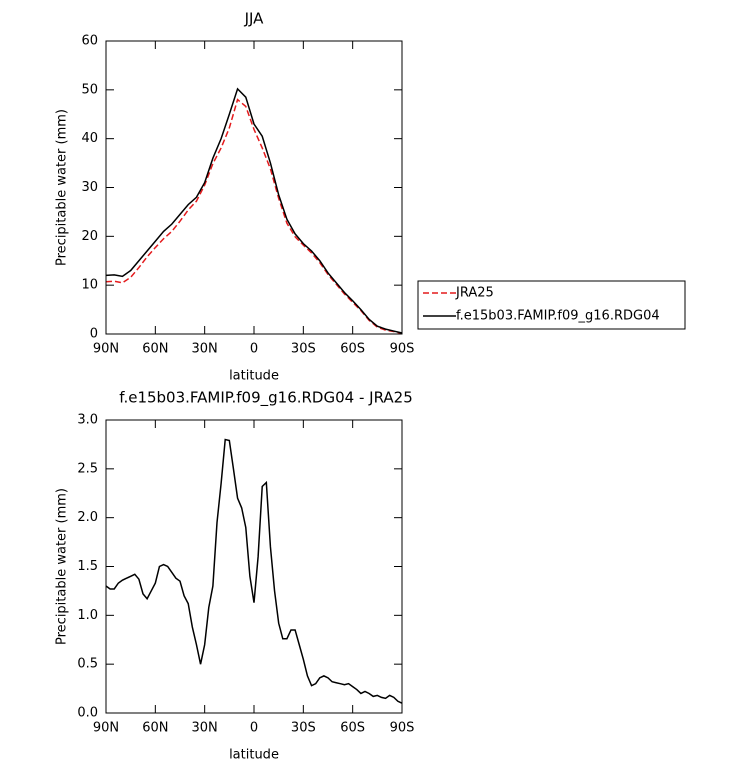 The image size is (733, 766). Describe the element at coordinates (474, 293) in the screenshot. I see `legend-label: JRA25` at that location.